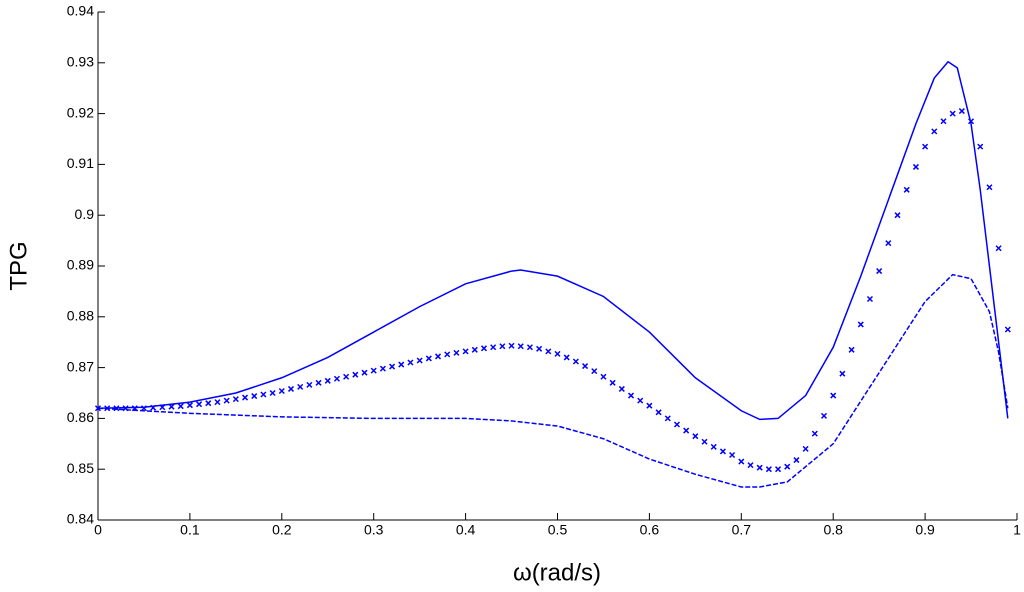 Image resolution: width=1024 pixels, height=592 pixels. I want to click on x-axis-label: ω(rad/s), so click(557, 572).